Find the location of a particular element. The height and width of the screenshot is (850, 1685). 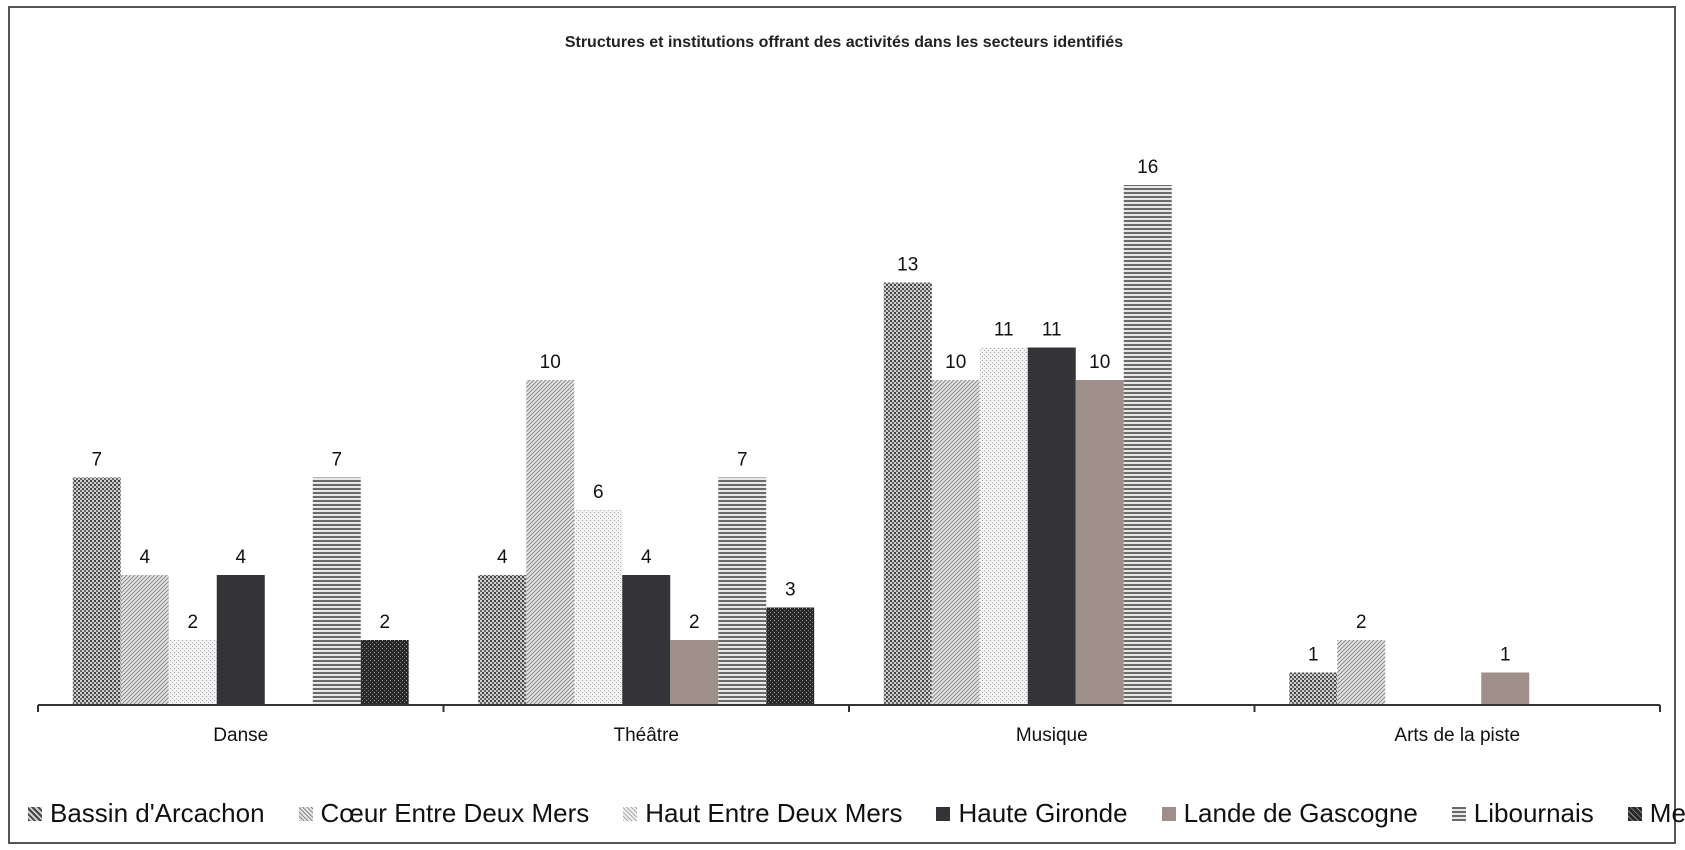

legend-label: Bassin d'Arcachon is located at coordinates (157, 813).